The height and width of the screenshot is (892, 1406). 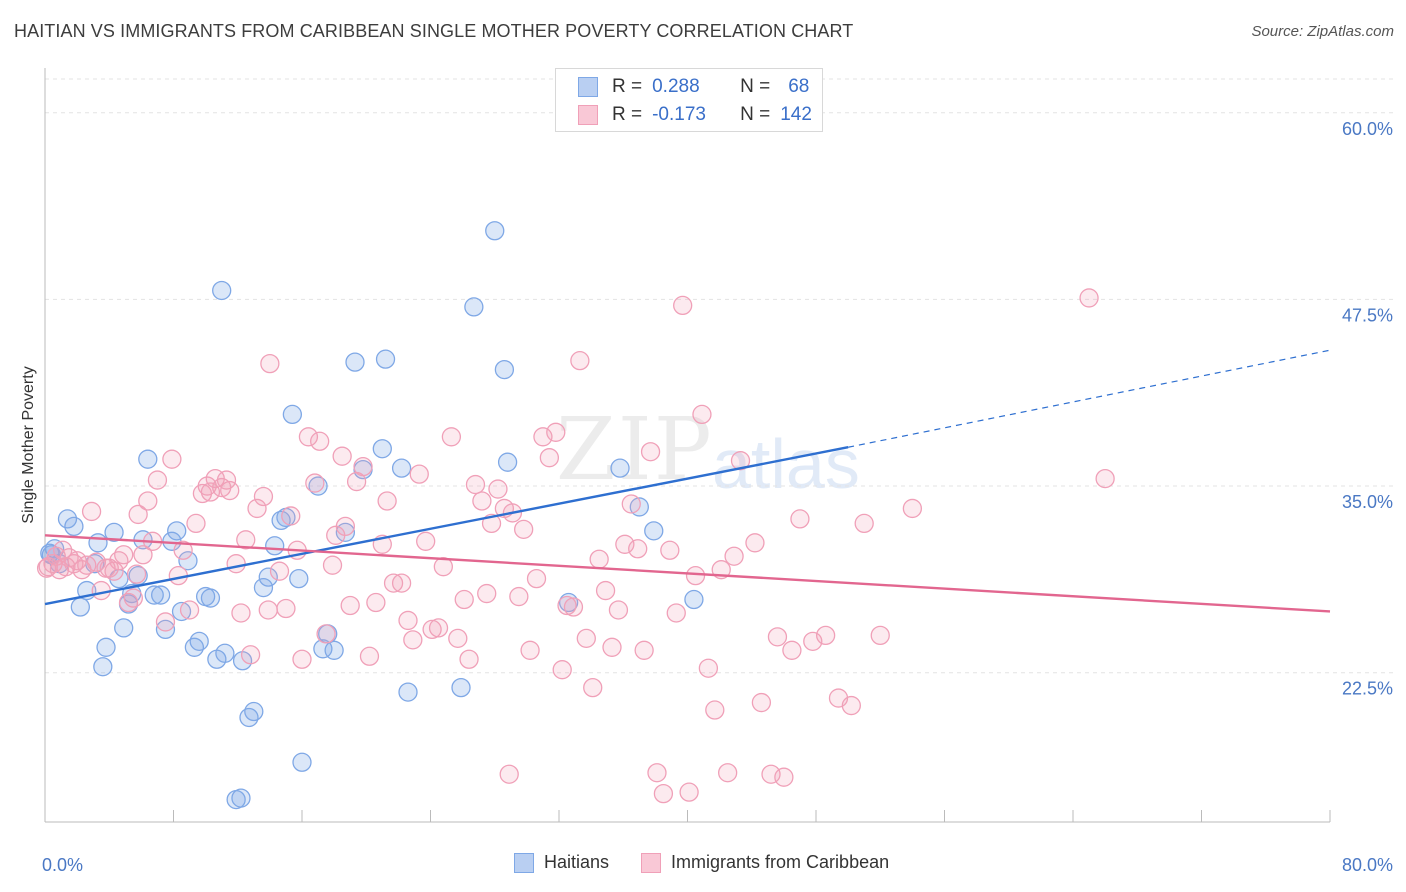 I want to click on legend-r-label: R =, so click(x=627, y=86).